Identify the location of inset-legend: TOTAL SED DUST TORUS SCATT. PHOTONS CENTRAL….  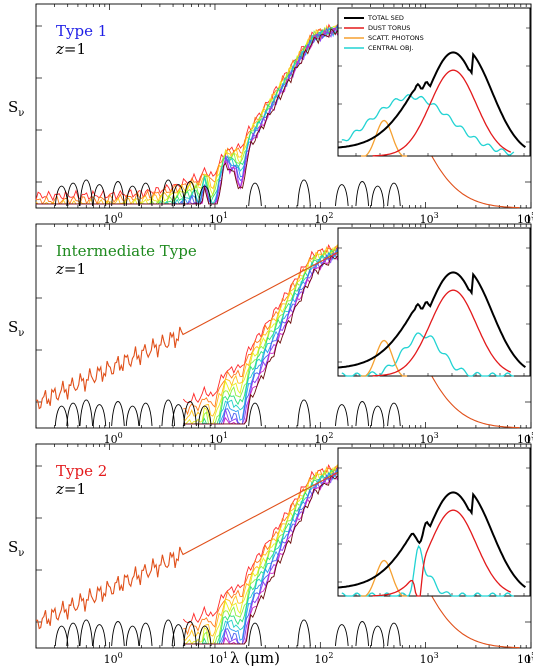
(384, 33).